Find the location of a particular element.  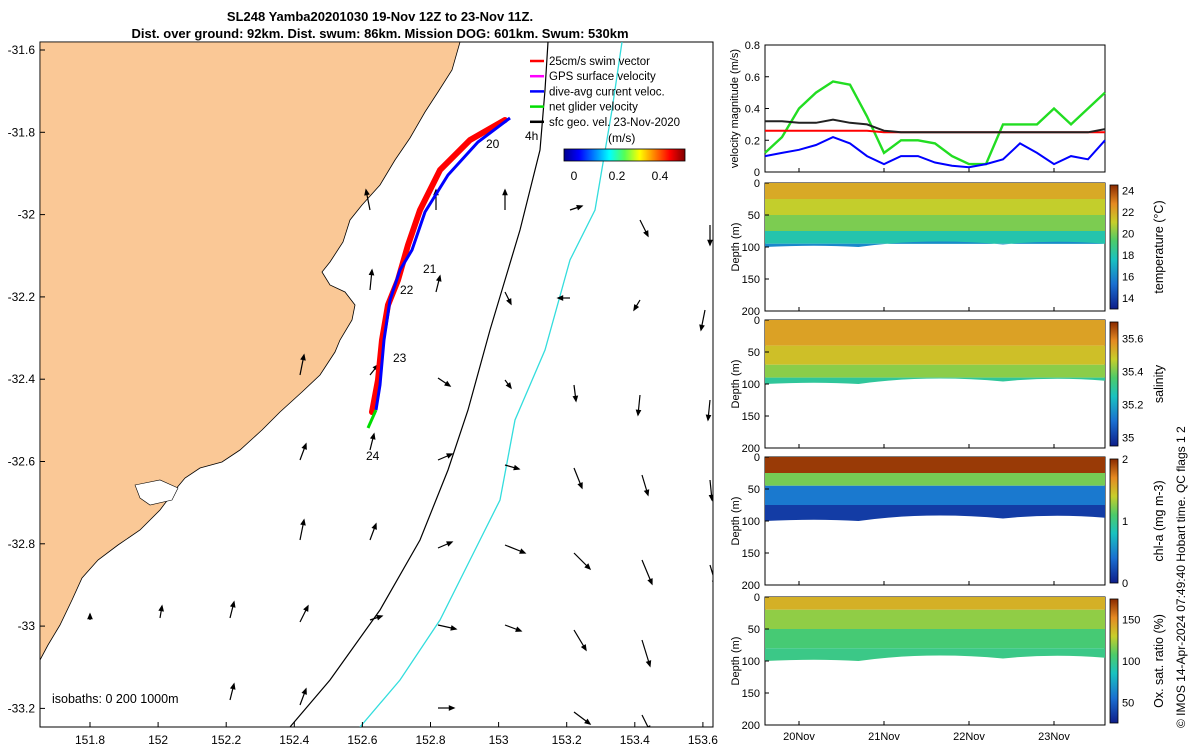

colorbar-unit: (m/s) is located at coordinates (621, 138).